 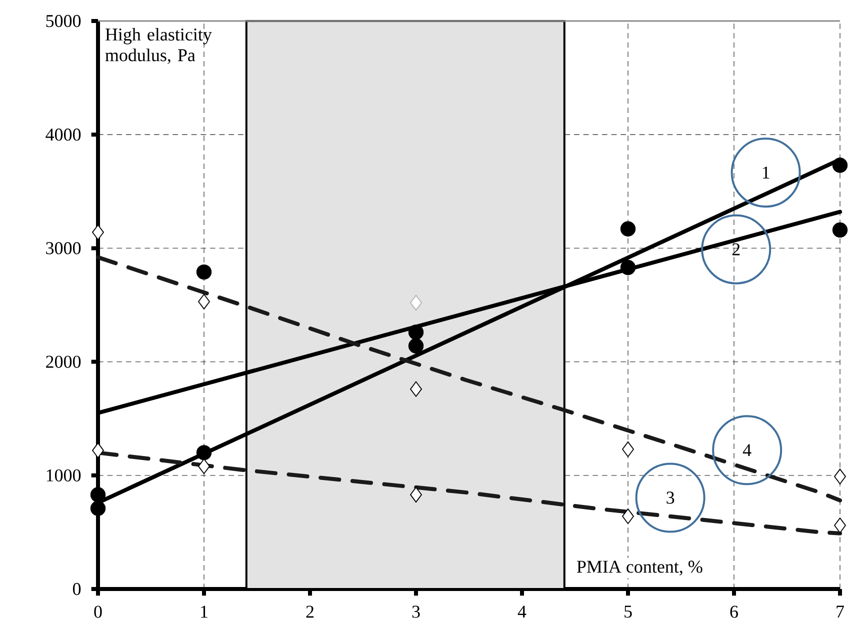 I want to click on x-axis-title: PMIA content, %, so click(x=639, y=568).